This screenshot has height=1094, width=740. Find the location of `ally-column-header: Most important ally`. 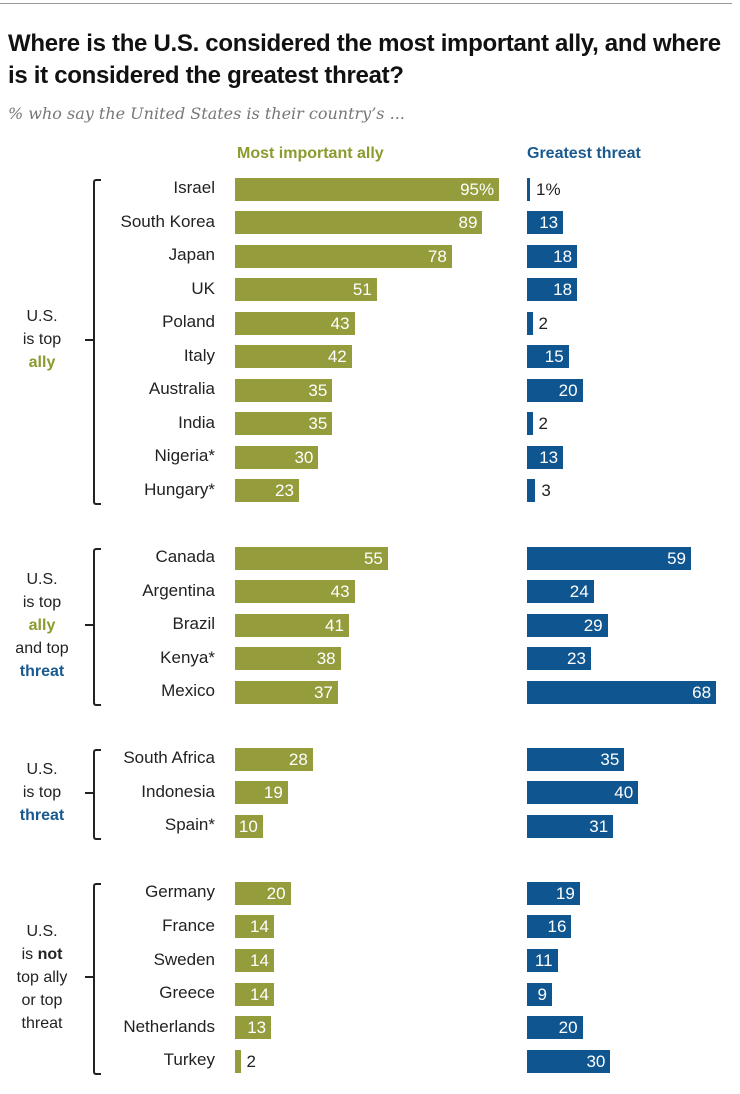

ally-column-header: Most important ally is located at coordinates (310, 153).